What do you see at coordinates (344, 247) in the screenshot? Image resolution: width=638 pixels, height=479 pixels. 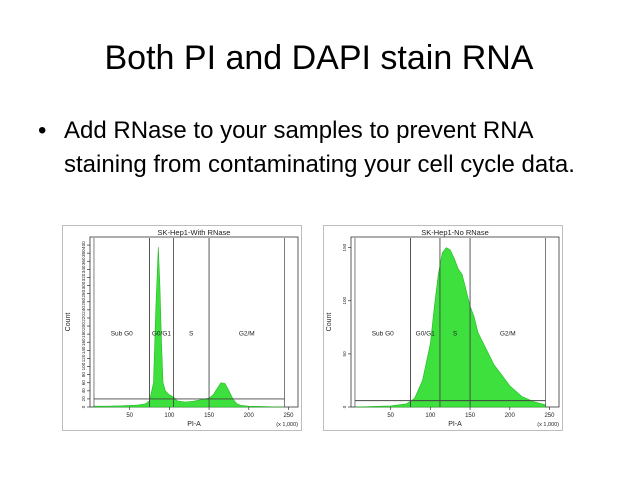 I see `y-tick-label: 150` at bounding box center [344, 247].